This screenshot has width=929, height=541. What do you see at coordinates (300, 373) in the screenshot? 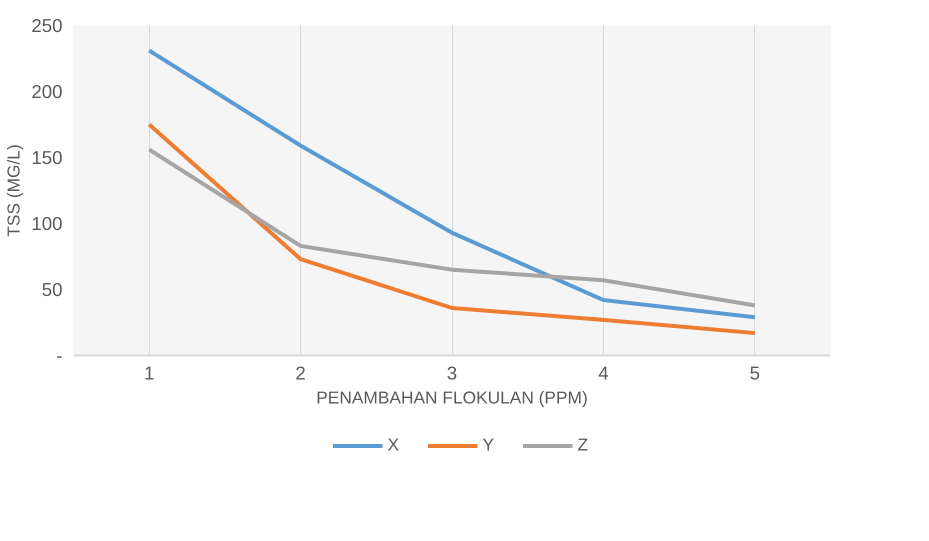
I see `x-tick-label: 2` at bounding box center [300, 373].